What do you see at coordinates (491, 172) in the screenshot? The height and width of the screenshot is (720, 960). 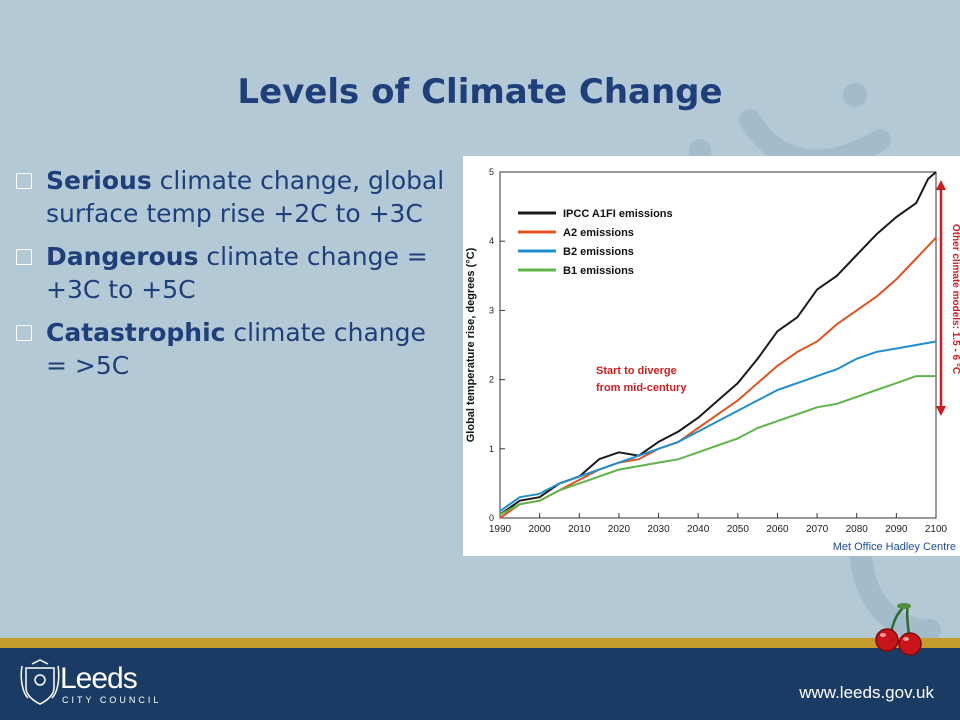 I see `y-tick-label: 5` at bounding box center [491, 172].